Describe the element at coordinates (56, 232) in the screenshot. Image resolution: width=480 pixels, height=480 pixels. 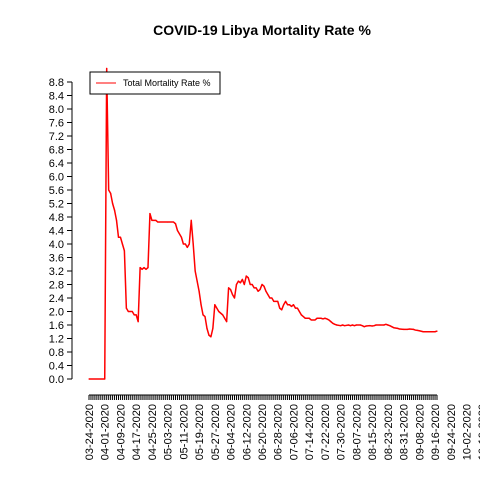
I see `y-tick-label: 4.4` at that location.